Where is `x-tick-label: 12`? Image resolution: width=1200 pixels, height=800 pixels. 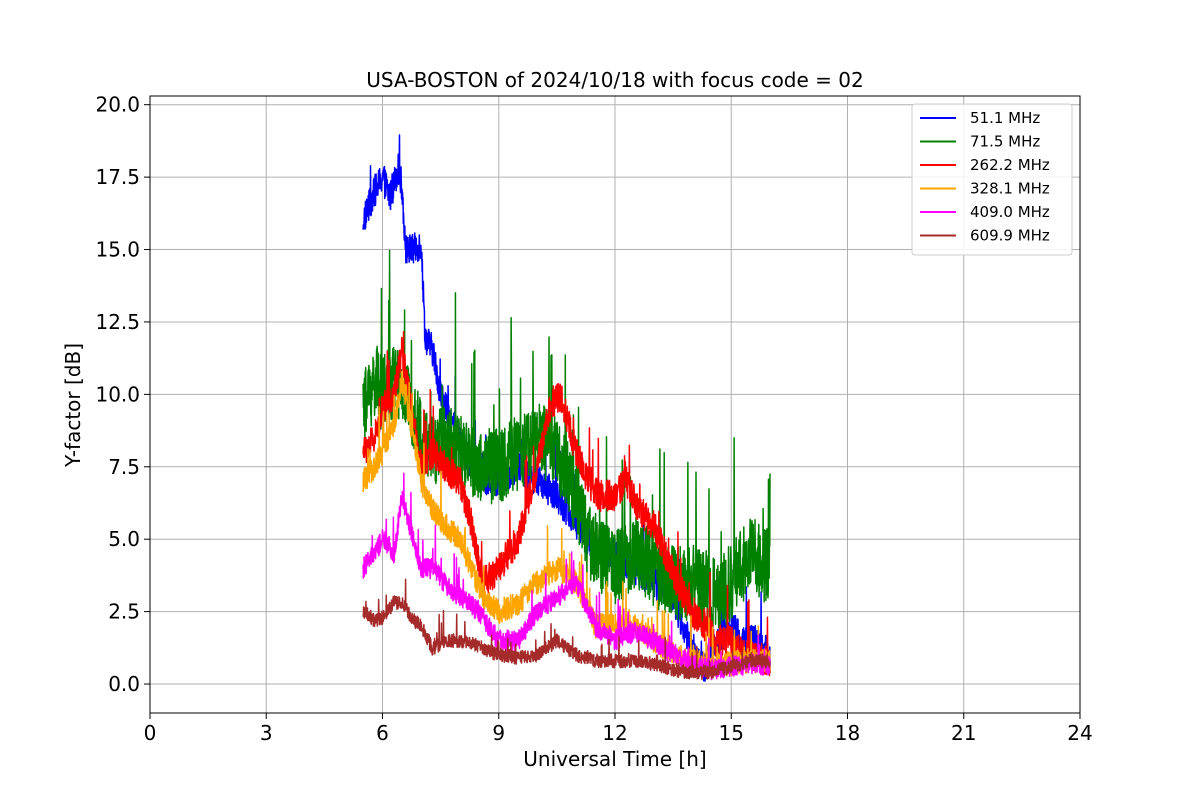
x-tick-label: 12 is located at coordinates (614, 733).